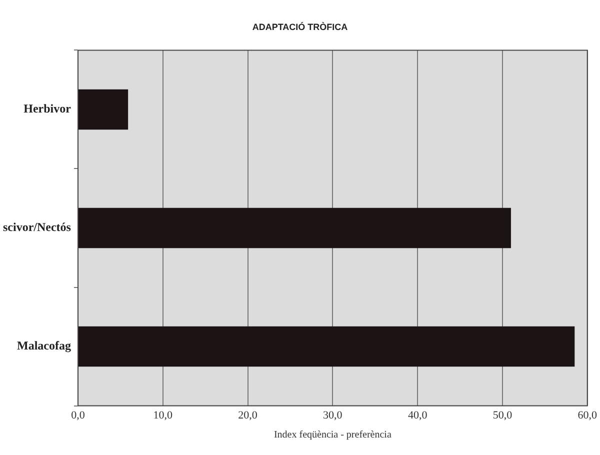 The height and width of the screenshot is (455, 600). What do you see at coordinates (333, 435) in the screenshot?
I see `x-axis-title: Index feqüència - preferència` at bounding box center [333, 435].